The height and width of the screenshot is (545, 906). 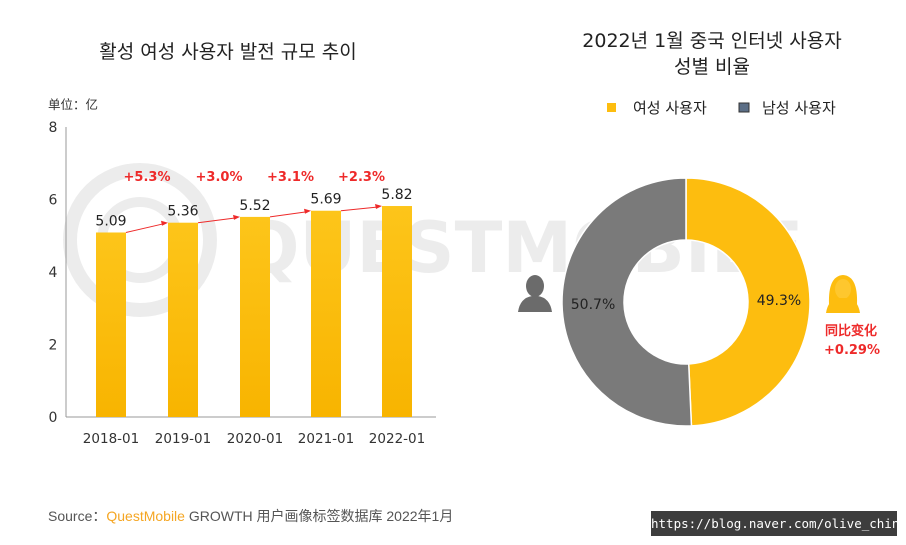 I want to click on yoy-change-label: 同比变化, so click(x=851, y=331).